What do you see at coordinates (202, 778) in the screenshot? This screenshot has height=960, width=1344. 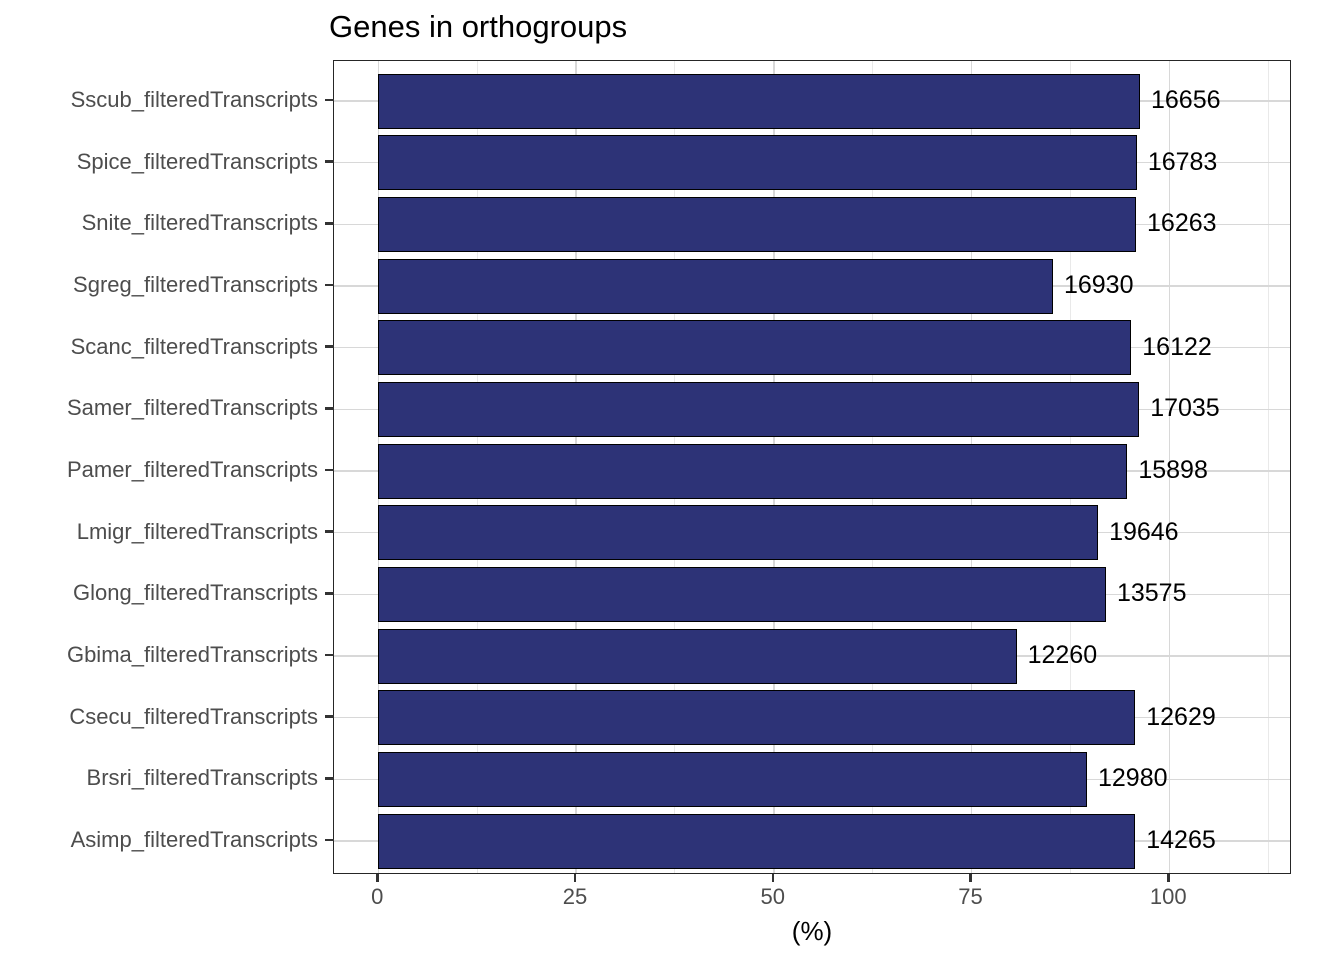 I see `y-axis-label: Brsri_filteredTranscripts` at bounding box center [202, 778].